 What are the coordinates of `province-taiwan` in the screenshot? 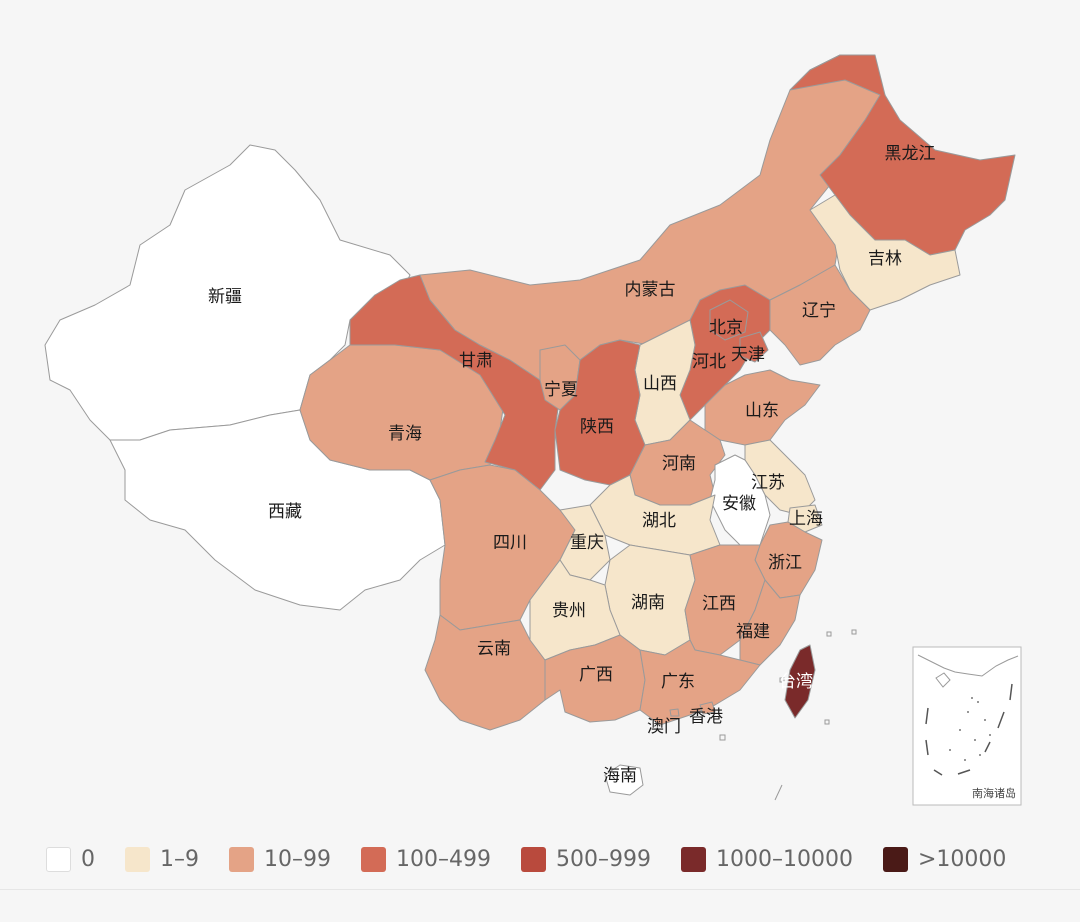 It's located at (800, 681).